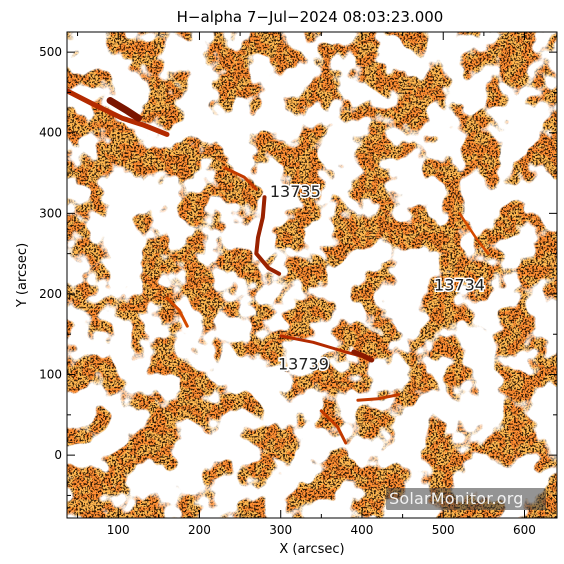 Image resolution: width=564 pixels, height=564 pixels. Describe the element at coordinates (377, 278) in the screenshot. I see `region-labels: 13735 13734 13739` at that location.